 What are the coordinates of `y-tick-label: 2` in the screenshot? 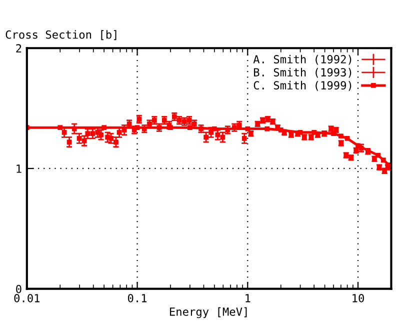 It's located at (19, 48).